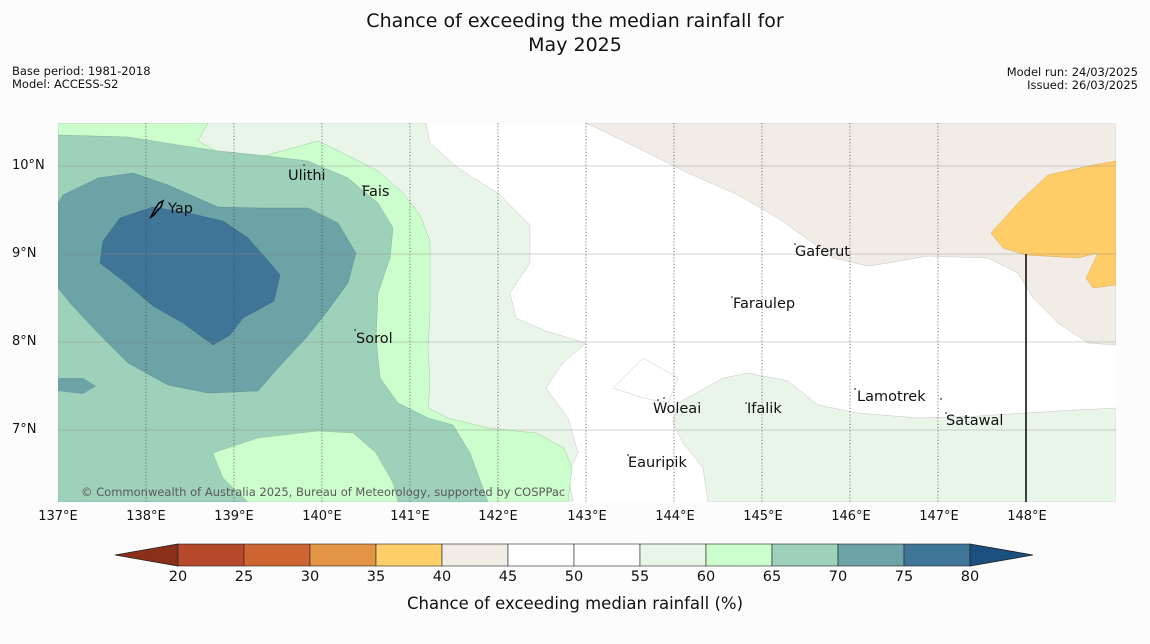  Describe the element at coordinates (322, 516) in the screenshot. I see `x-tick-140E: 140°E` at that location.